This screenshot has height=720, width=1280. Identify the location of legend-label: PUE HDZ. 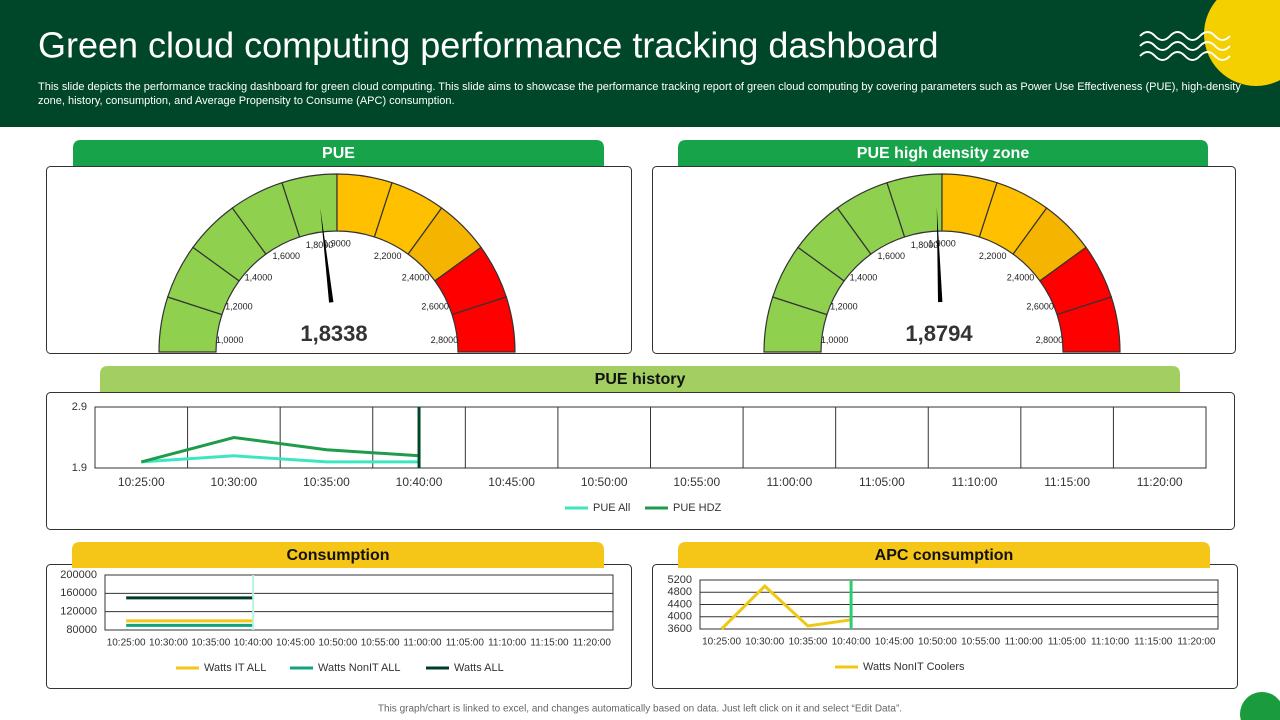
(697, 508).